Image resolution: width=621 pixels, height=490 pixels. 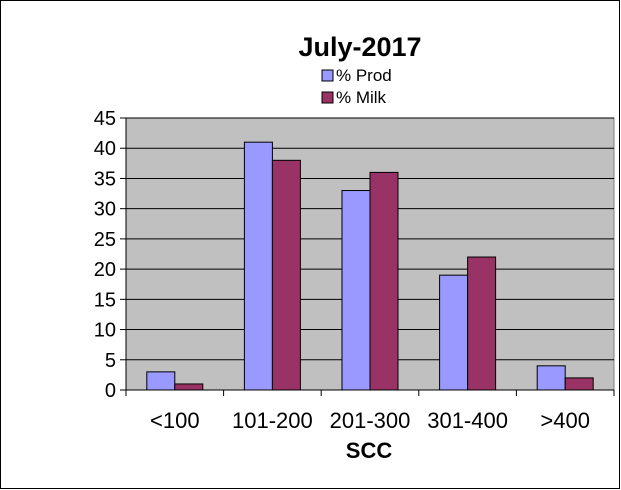 What do you see at coordinates (105, 149) in the screenshot?
I see `y-tick-label: 40` at bounding box center [105, 149].